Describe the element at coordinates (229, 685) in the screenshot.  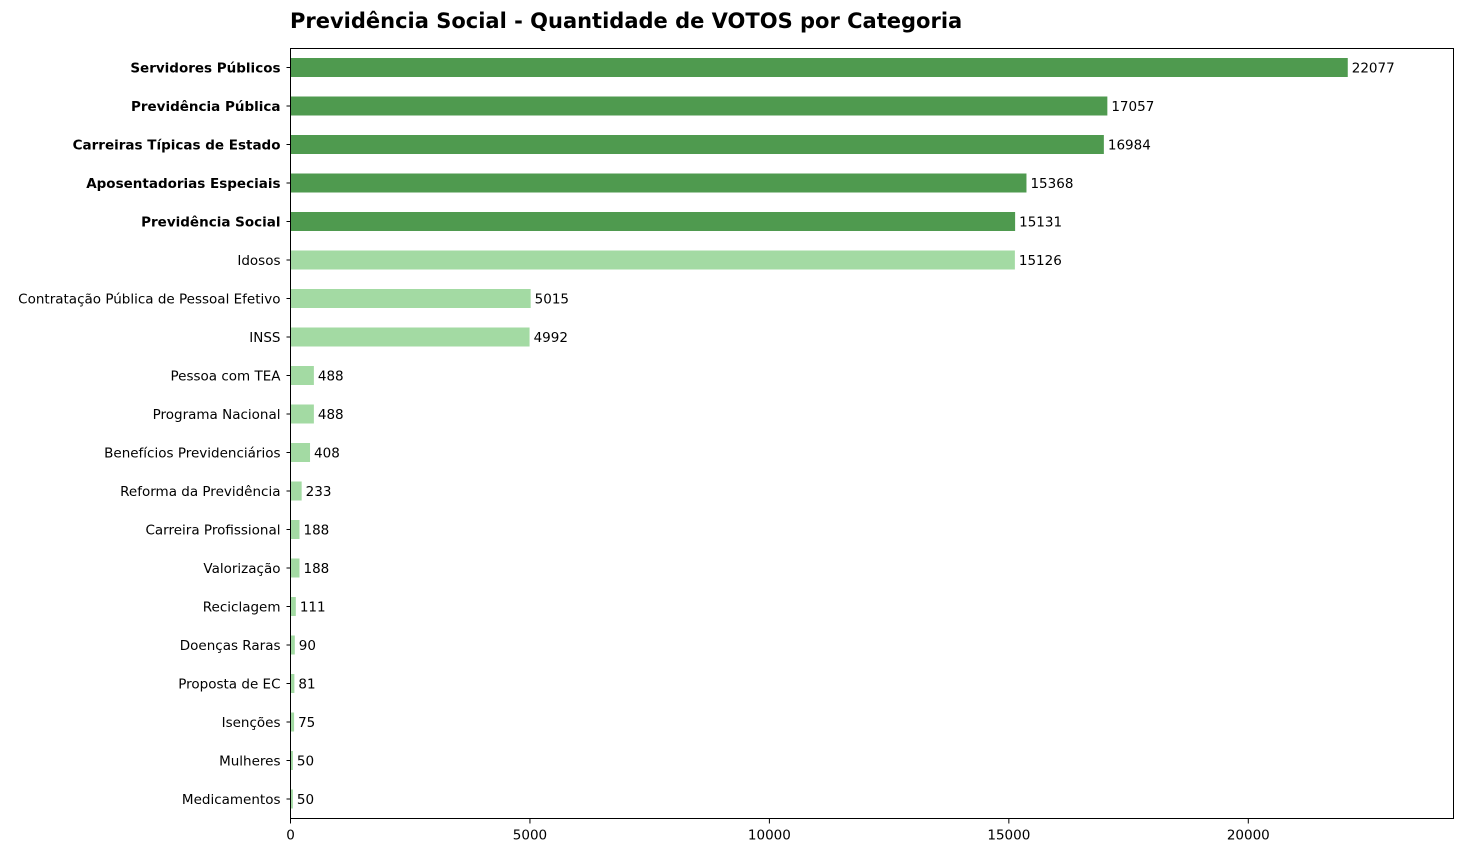
I see `category-label-proposta-de-ec: Proposta de EC` at that location.